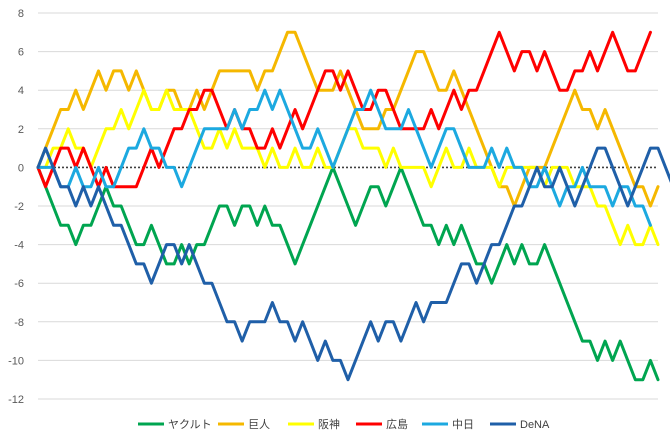 The height and width of the screenshot is (440, 670). What do you see at coordinates (535, 425) in the screenshot?
I see `legend-label-5: DeNA` at bounding box center [535, 425].